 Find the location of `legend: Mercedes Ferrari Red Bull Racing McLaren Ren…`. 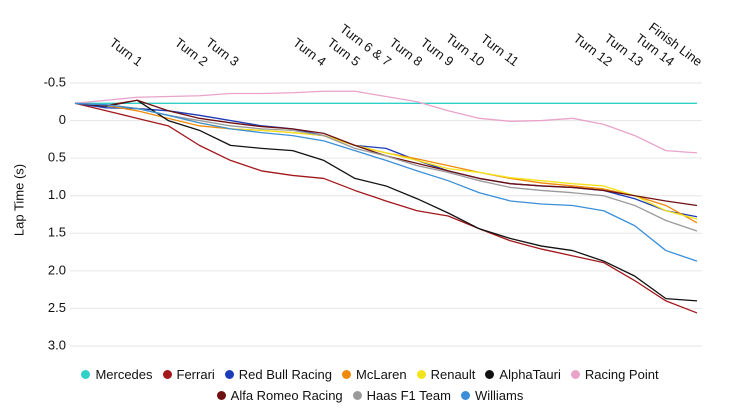

legend: Mercedes Ferrari Red Bull Racing McLaren Ren… is located at coordinates (370, 385).